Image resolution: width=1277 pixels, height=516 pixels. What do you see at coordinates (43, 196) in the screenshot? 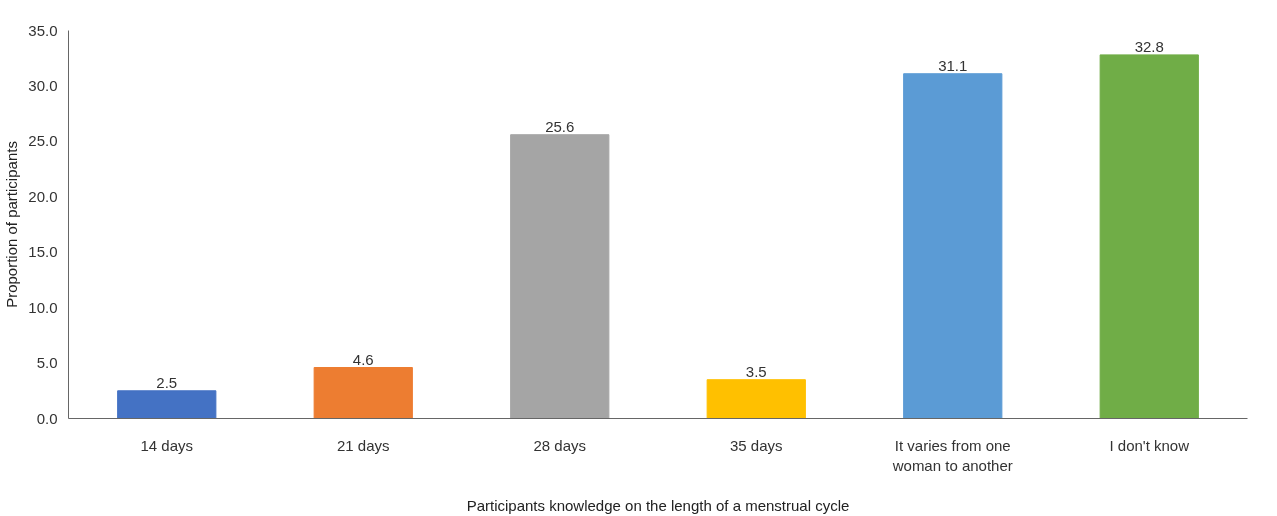
I see `y-tick-label: 20.0` at bounding box center [43, 196].